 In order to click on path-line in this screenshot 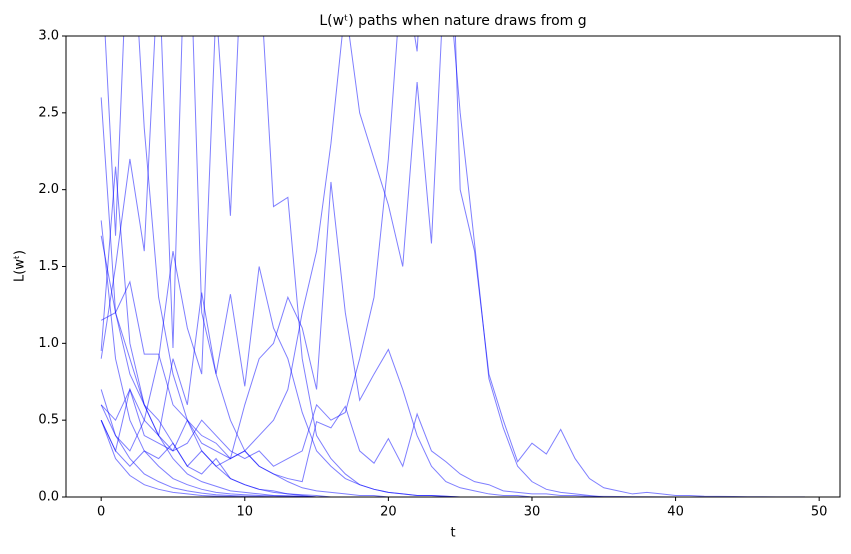, I will do `click(452, 458)`.